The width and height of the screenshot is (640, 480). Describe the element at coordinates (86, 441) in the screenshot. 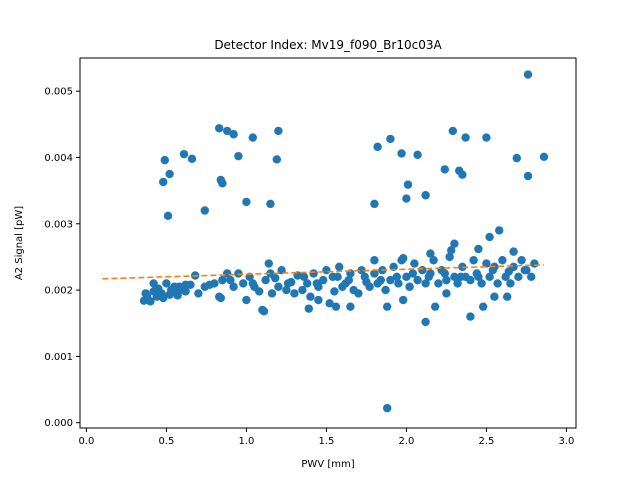

I see `x-tick-label: 0.0` at that location.